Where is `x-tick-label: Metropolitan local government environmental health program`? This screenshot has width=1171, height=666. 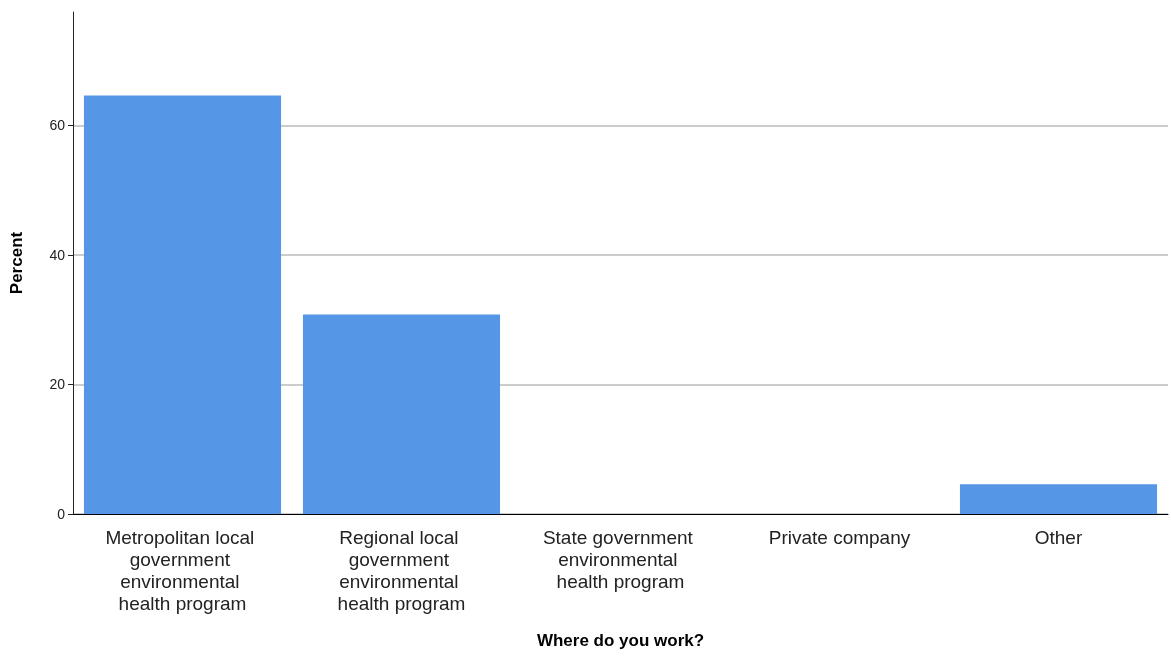 x-tick-label: Metropolitan local government environmental health program is located at coordinates (182, 570).